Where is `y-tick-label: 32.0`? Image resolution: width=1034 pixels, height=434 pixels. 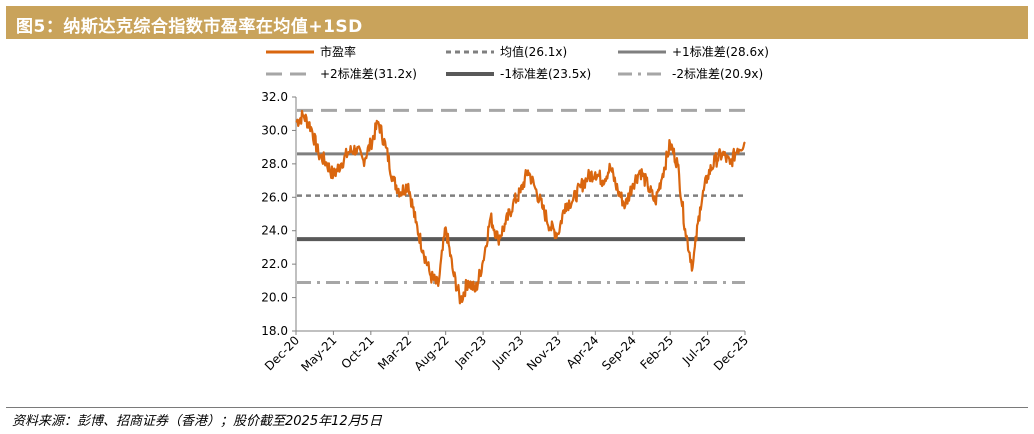 y-tick-label: 32.0 is located at coordinates (274, 97).